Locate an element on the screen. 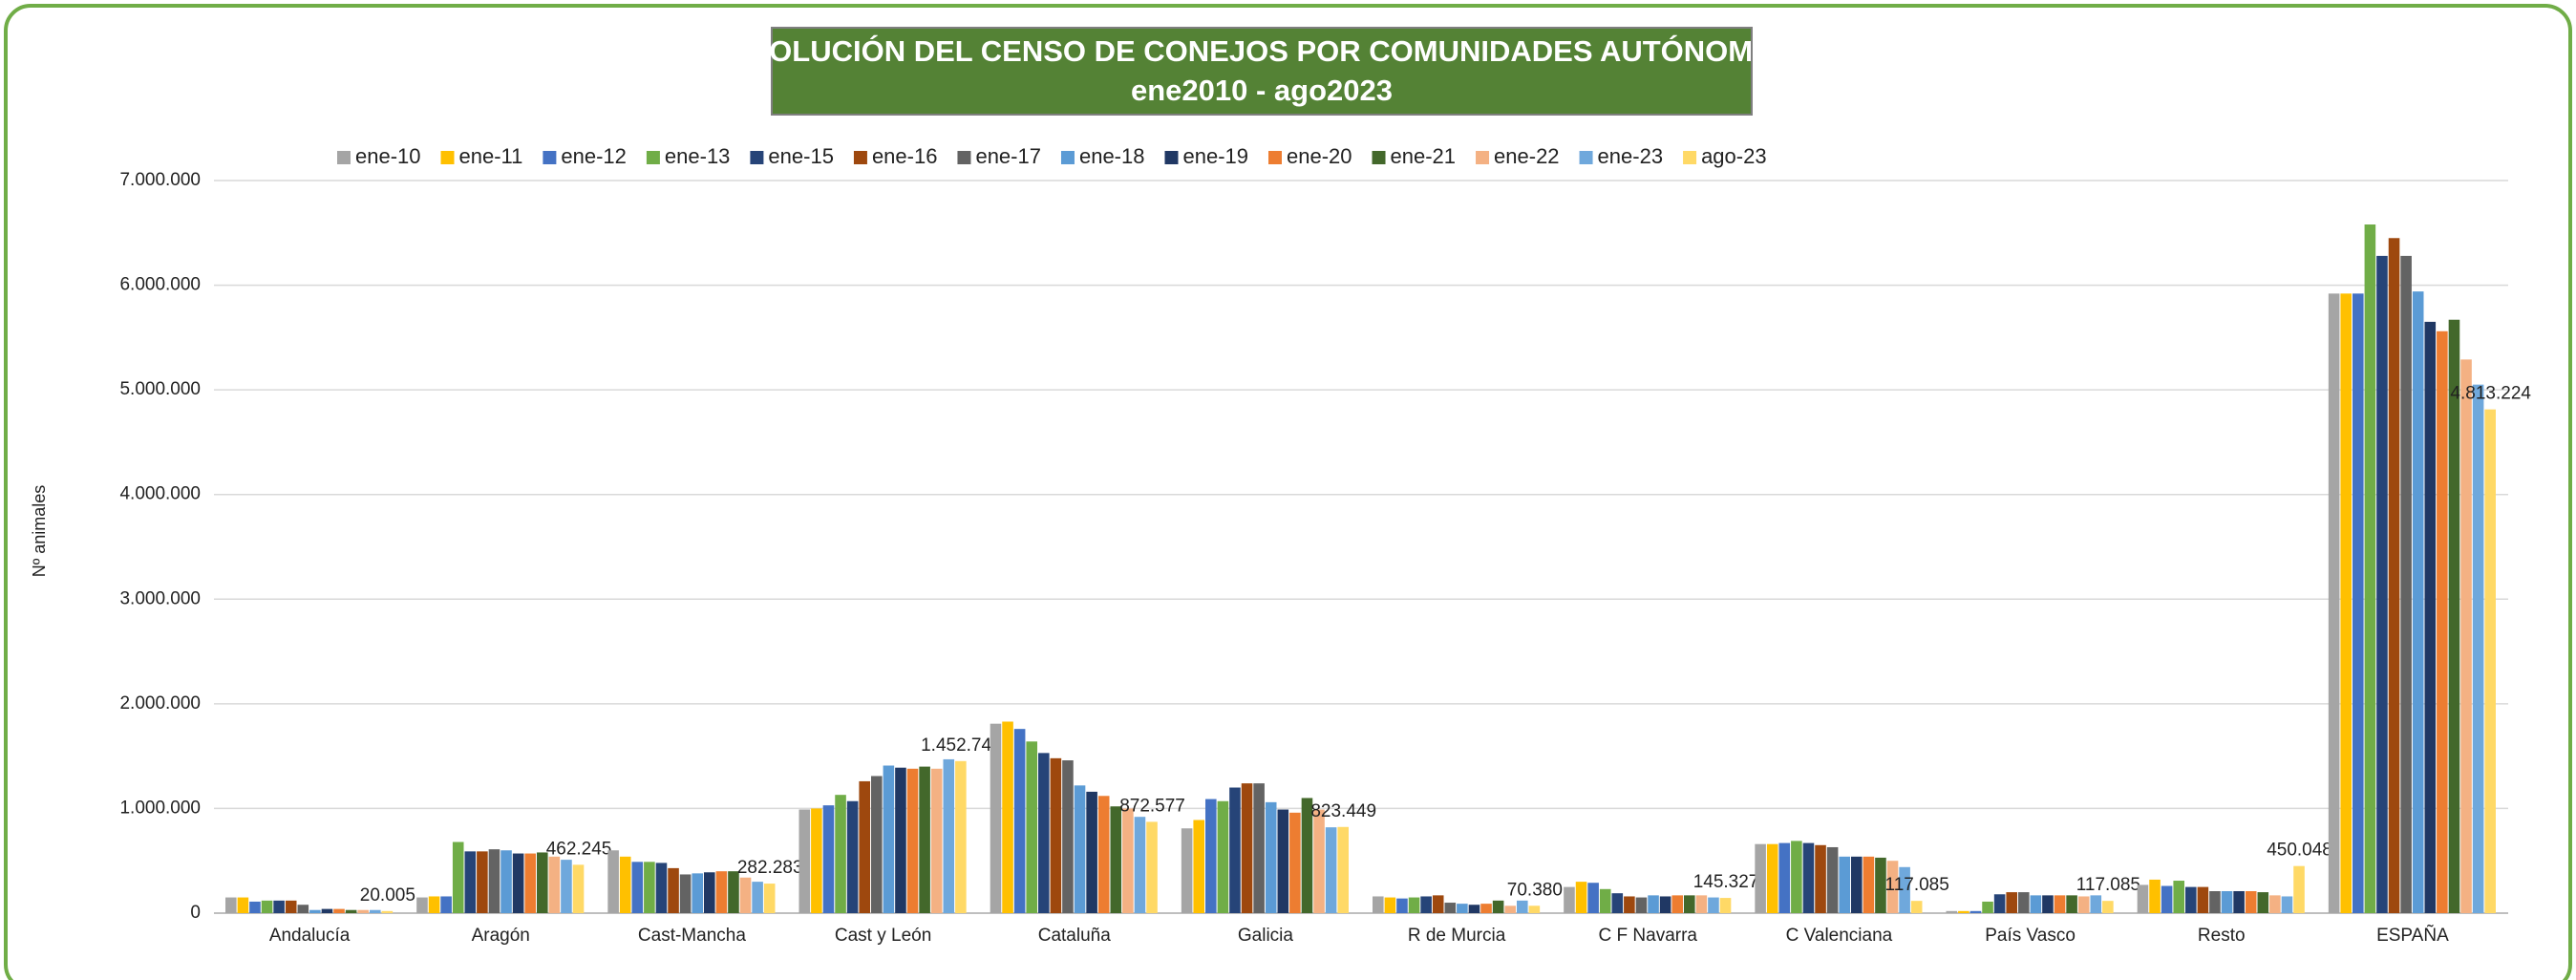 This screenshot has height=980, width=2576. data-label: 462.245 is located at coordinates (579, 849).